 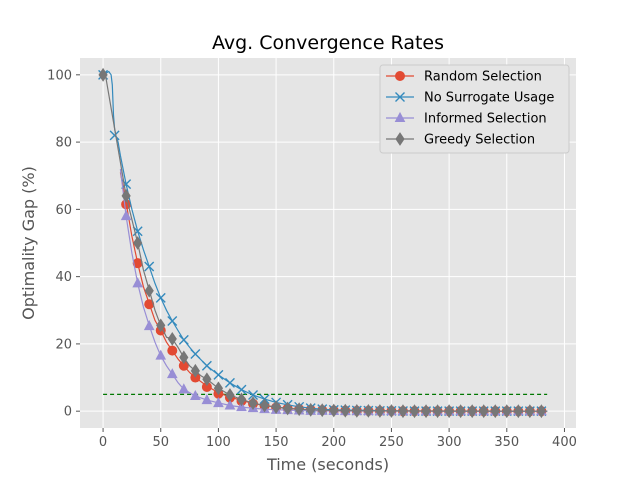 What do you see at coordinates (28, 243) in the screenshot?
I see `y-axis-label: Optimality Gap (%)` at bounding box center [28, 243].